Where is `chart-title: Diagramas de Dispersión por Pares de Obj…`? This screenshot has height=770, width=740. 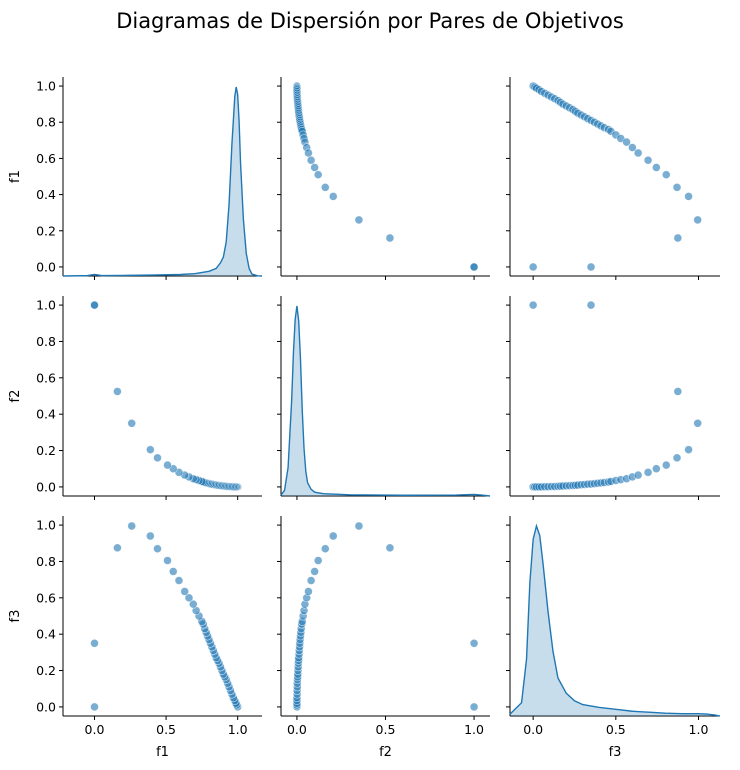 chart-title: Diagramas de Dispersión por Pares de Obj… is located at coordinates (370, 21).